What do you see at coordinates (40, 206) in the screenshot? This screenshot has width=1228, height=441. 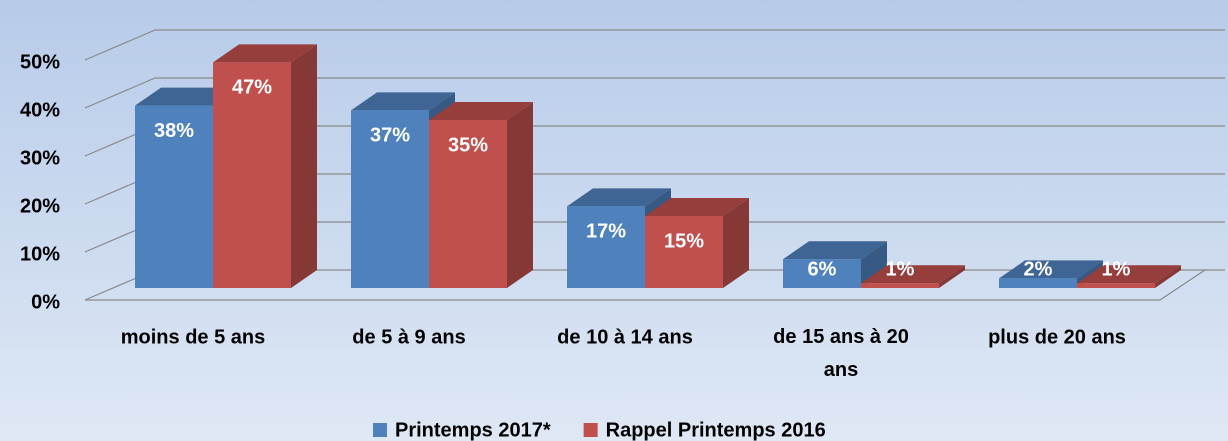 I see `y-tick-label: 20%` at bounding box center [40, 206].